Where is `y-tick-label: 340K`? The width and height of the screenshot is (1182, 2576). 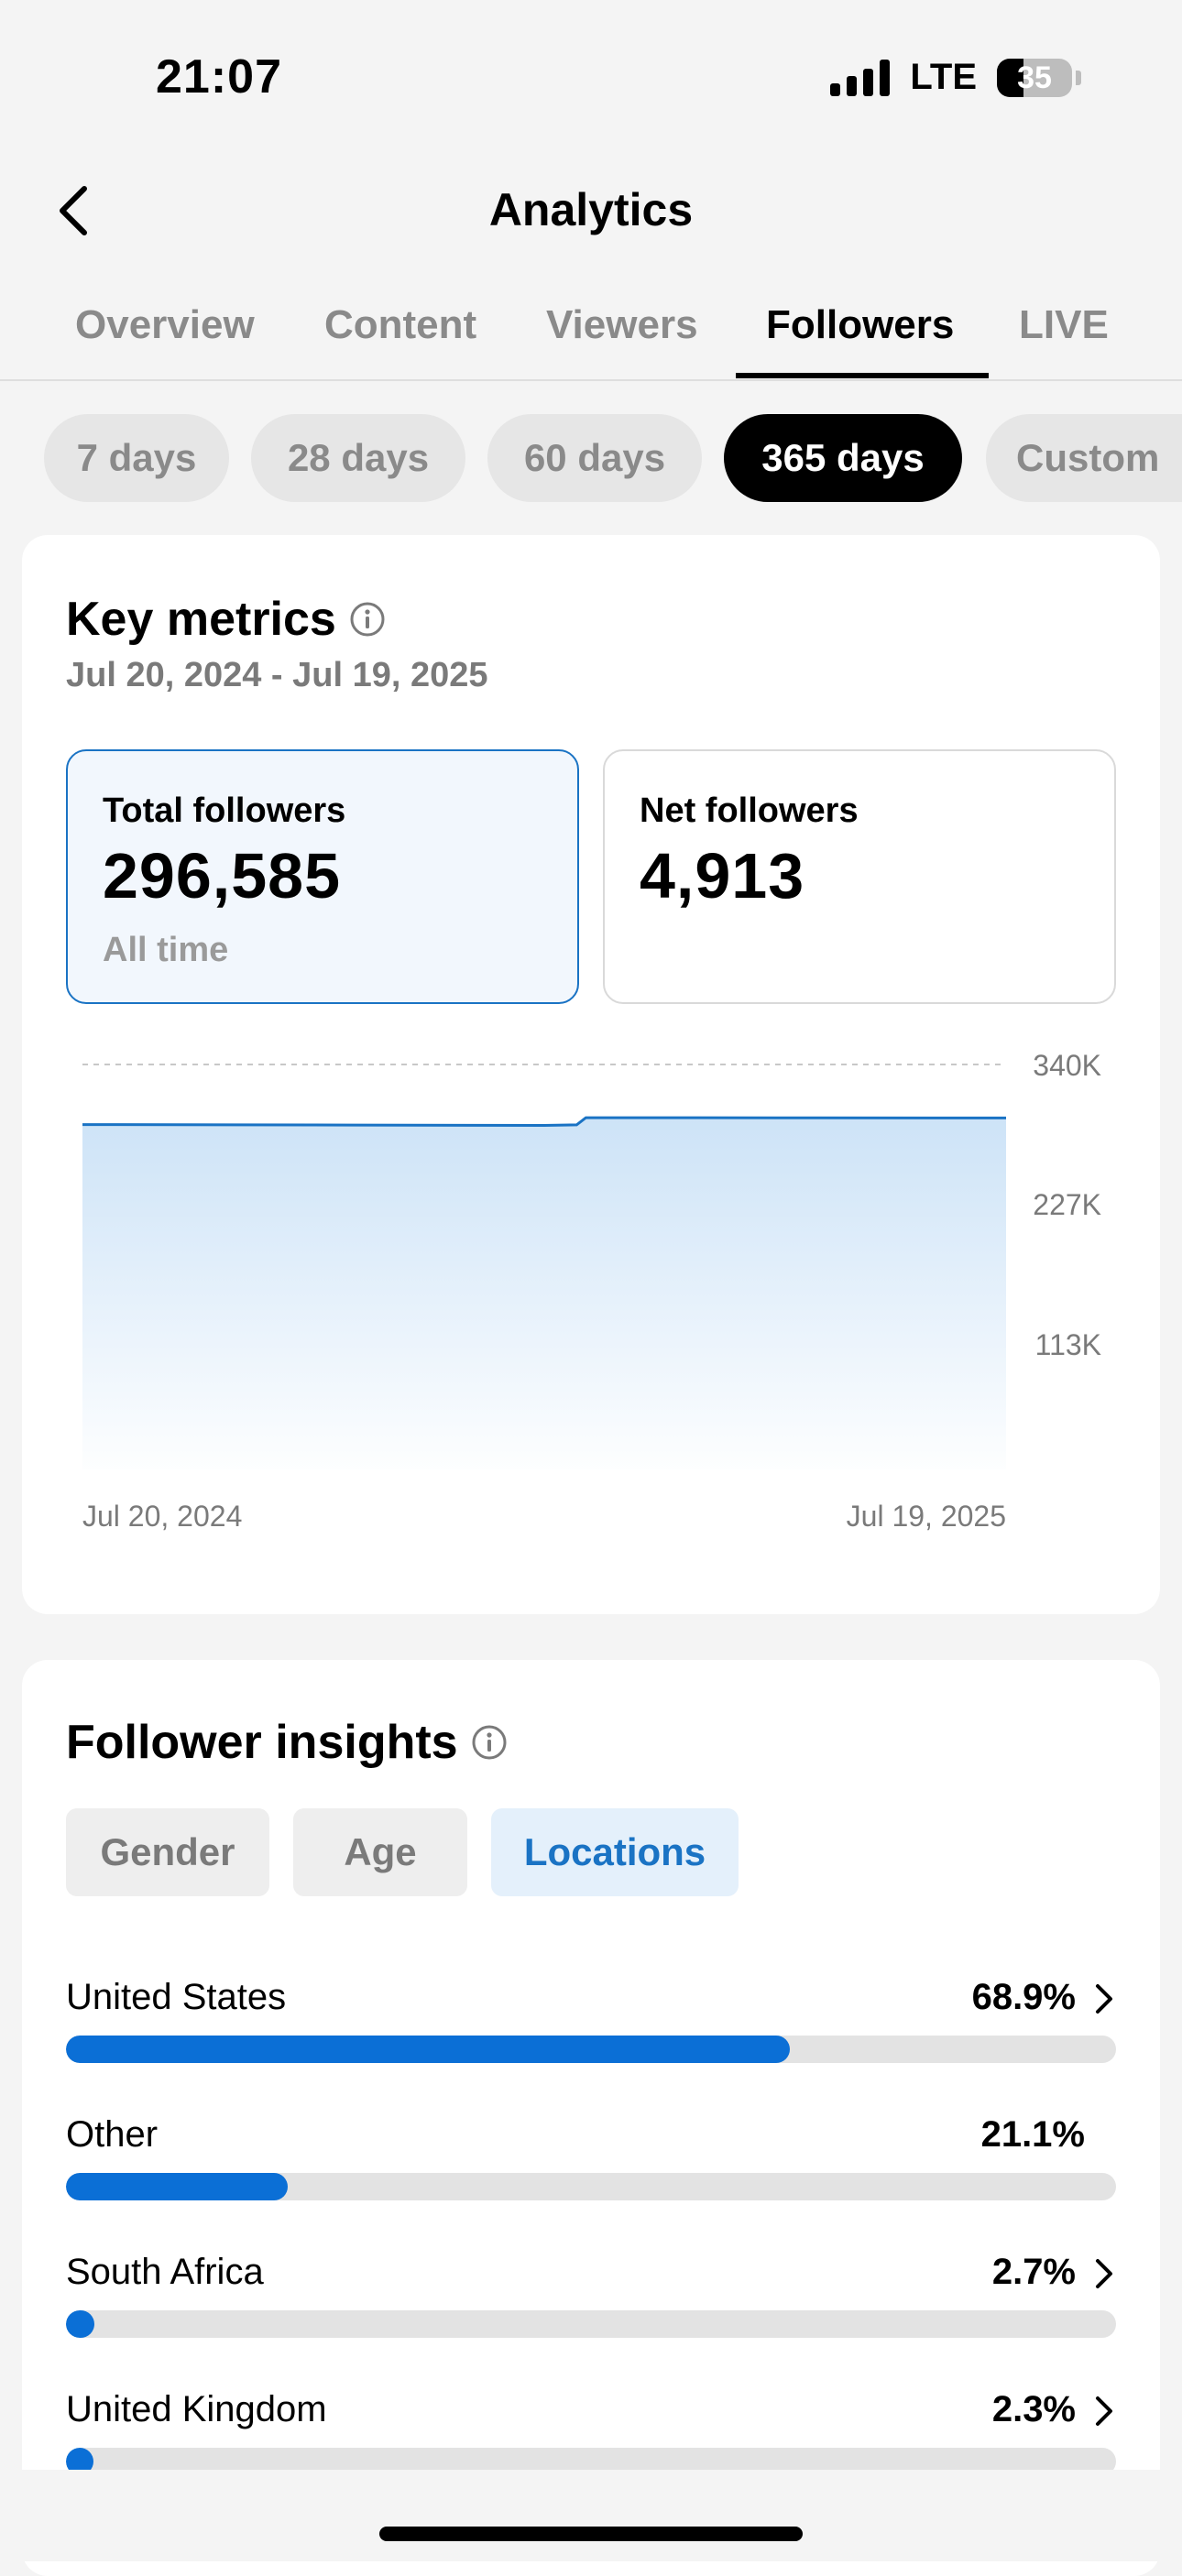
y-tick-label: 340K is located at coordinates (1067, 1066).